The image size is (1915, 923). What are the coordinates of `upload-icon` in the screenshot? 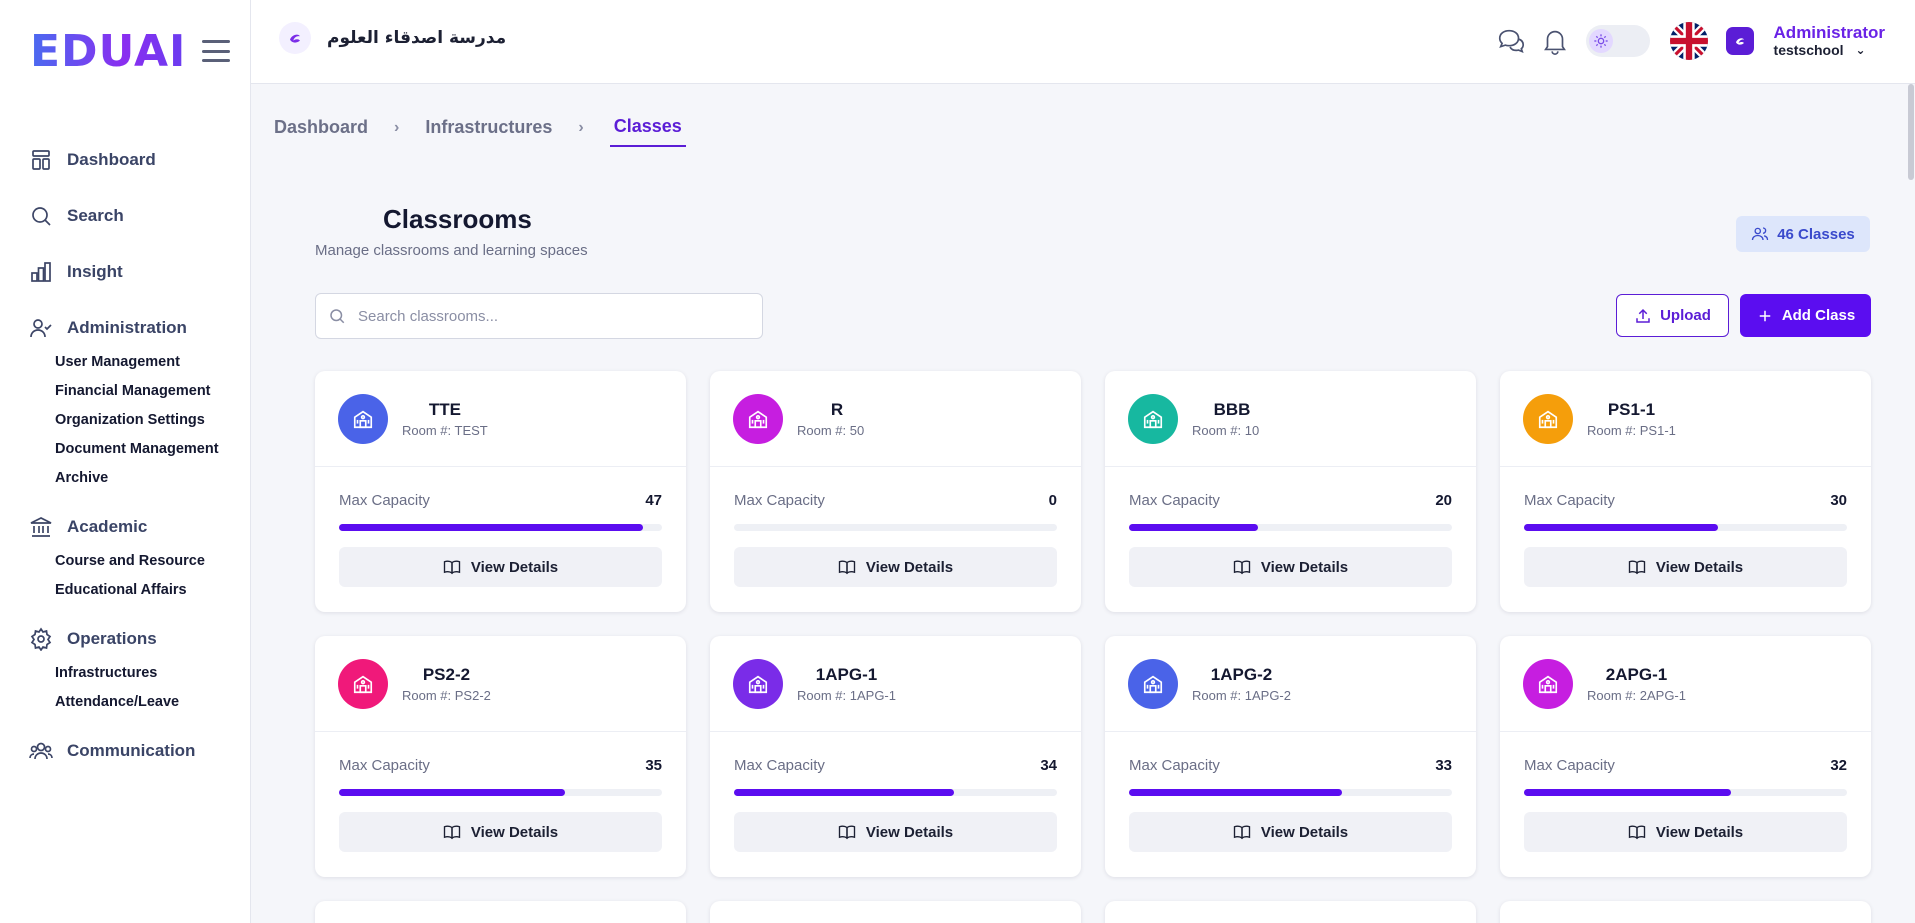 It's located at (1643, 315).